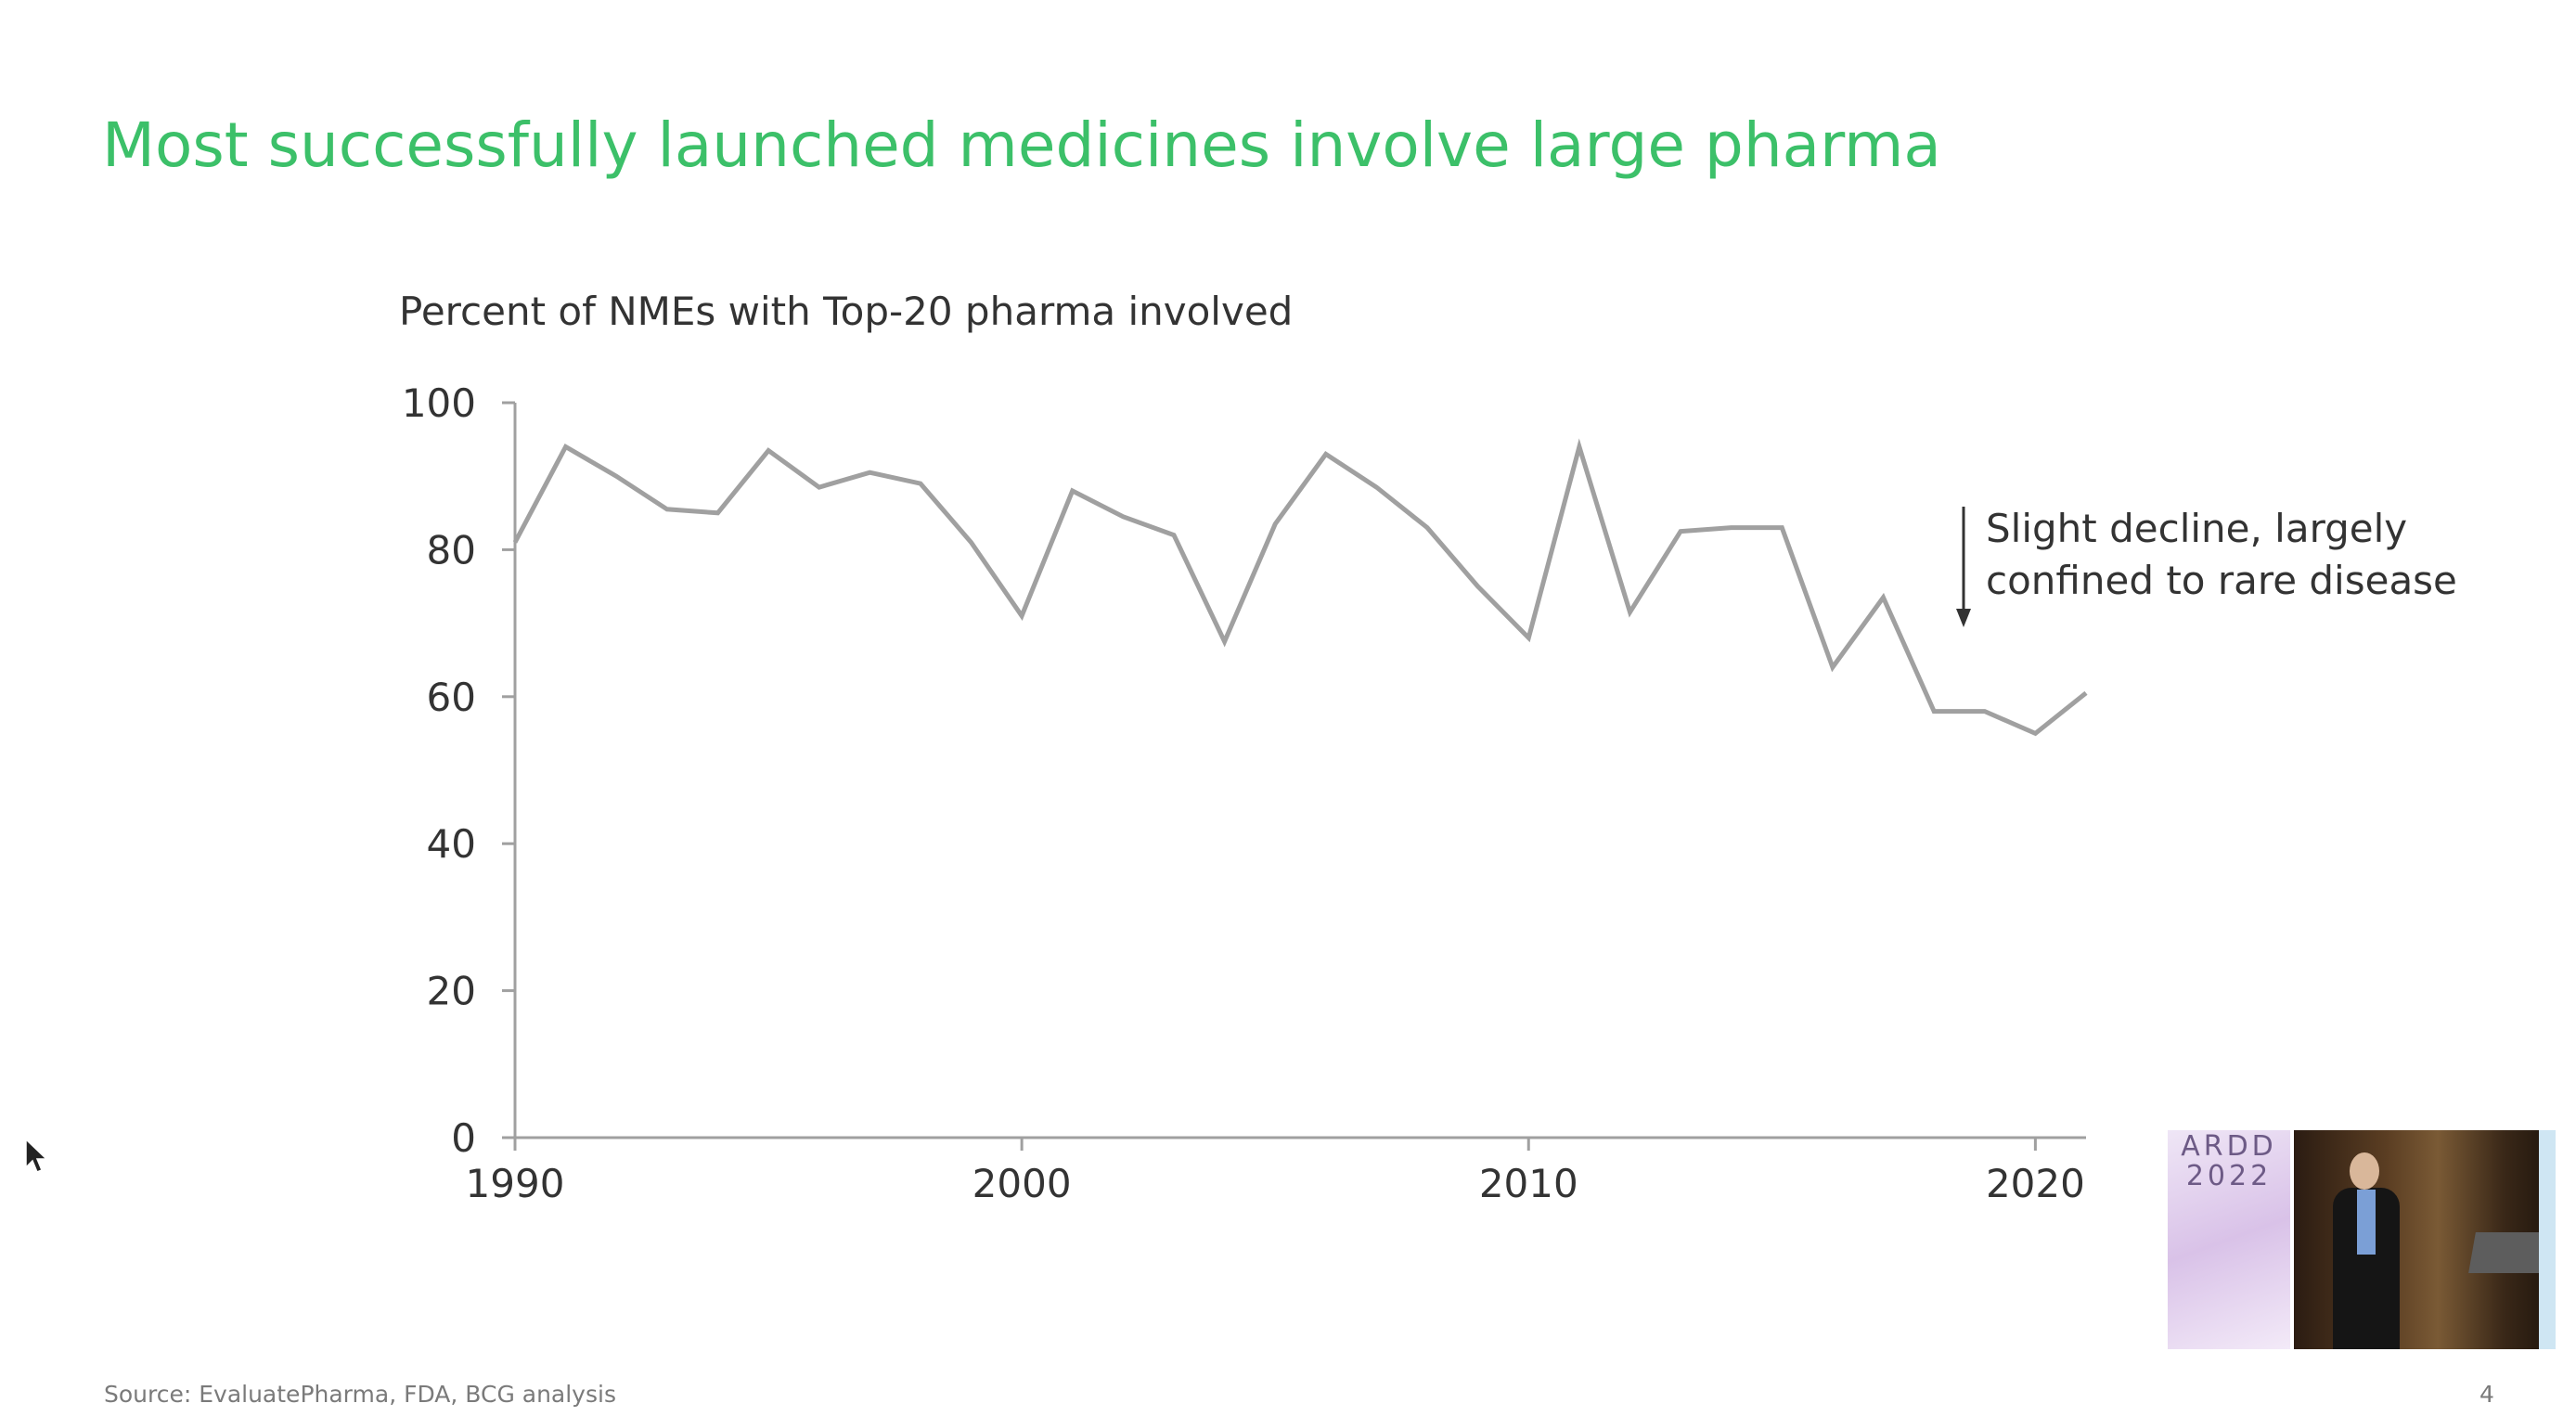  I want to click on x-tick-label: 2020, so click(2036, 1184).